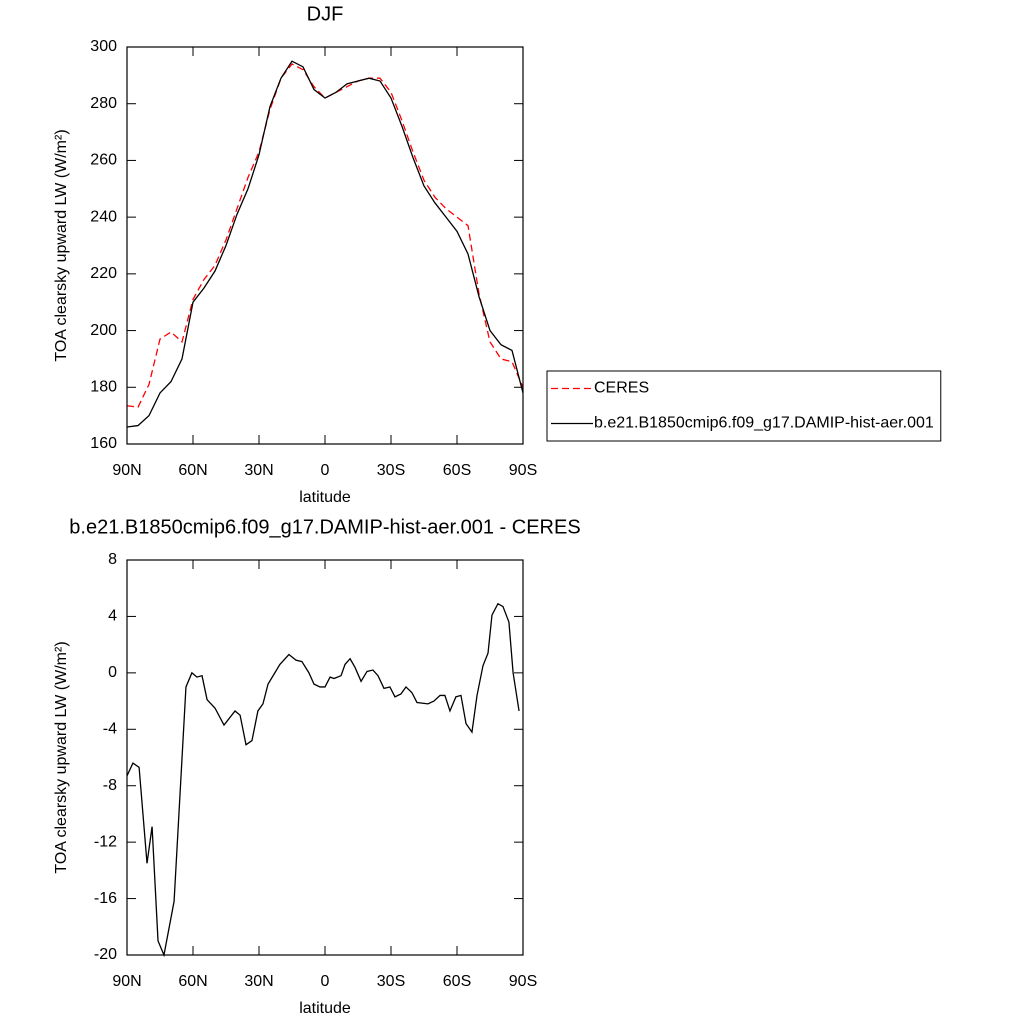 The height and width of the screenshot is (1024, 1024). Describe the element at coordinates (103, 273) in the screenshot. I see `y-tick-label: 220` at that location.